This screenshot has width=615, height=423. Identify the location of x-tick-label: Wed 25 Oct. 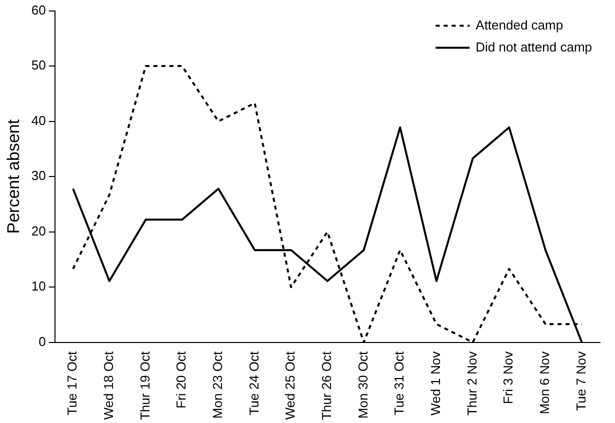
(290, 385).